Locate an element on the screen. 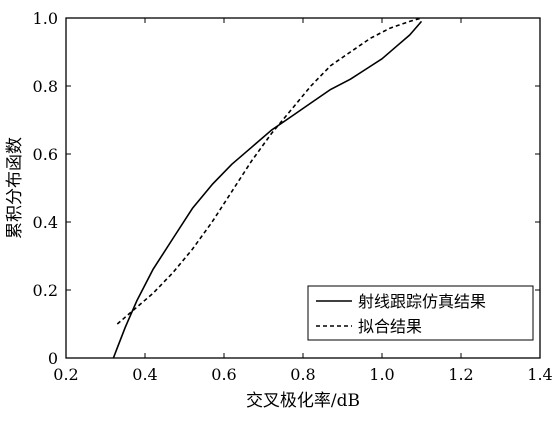 This screenshot has width=556, height=421. y-axis-title: 累积分布函数 is located at coordinates (15, 188).